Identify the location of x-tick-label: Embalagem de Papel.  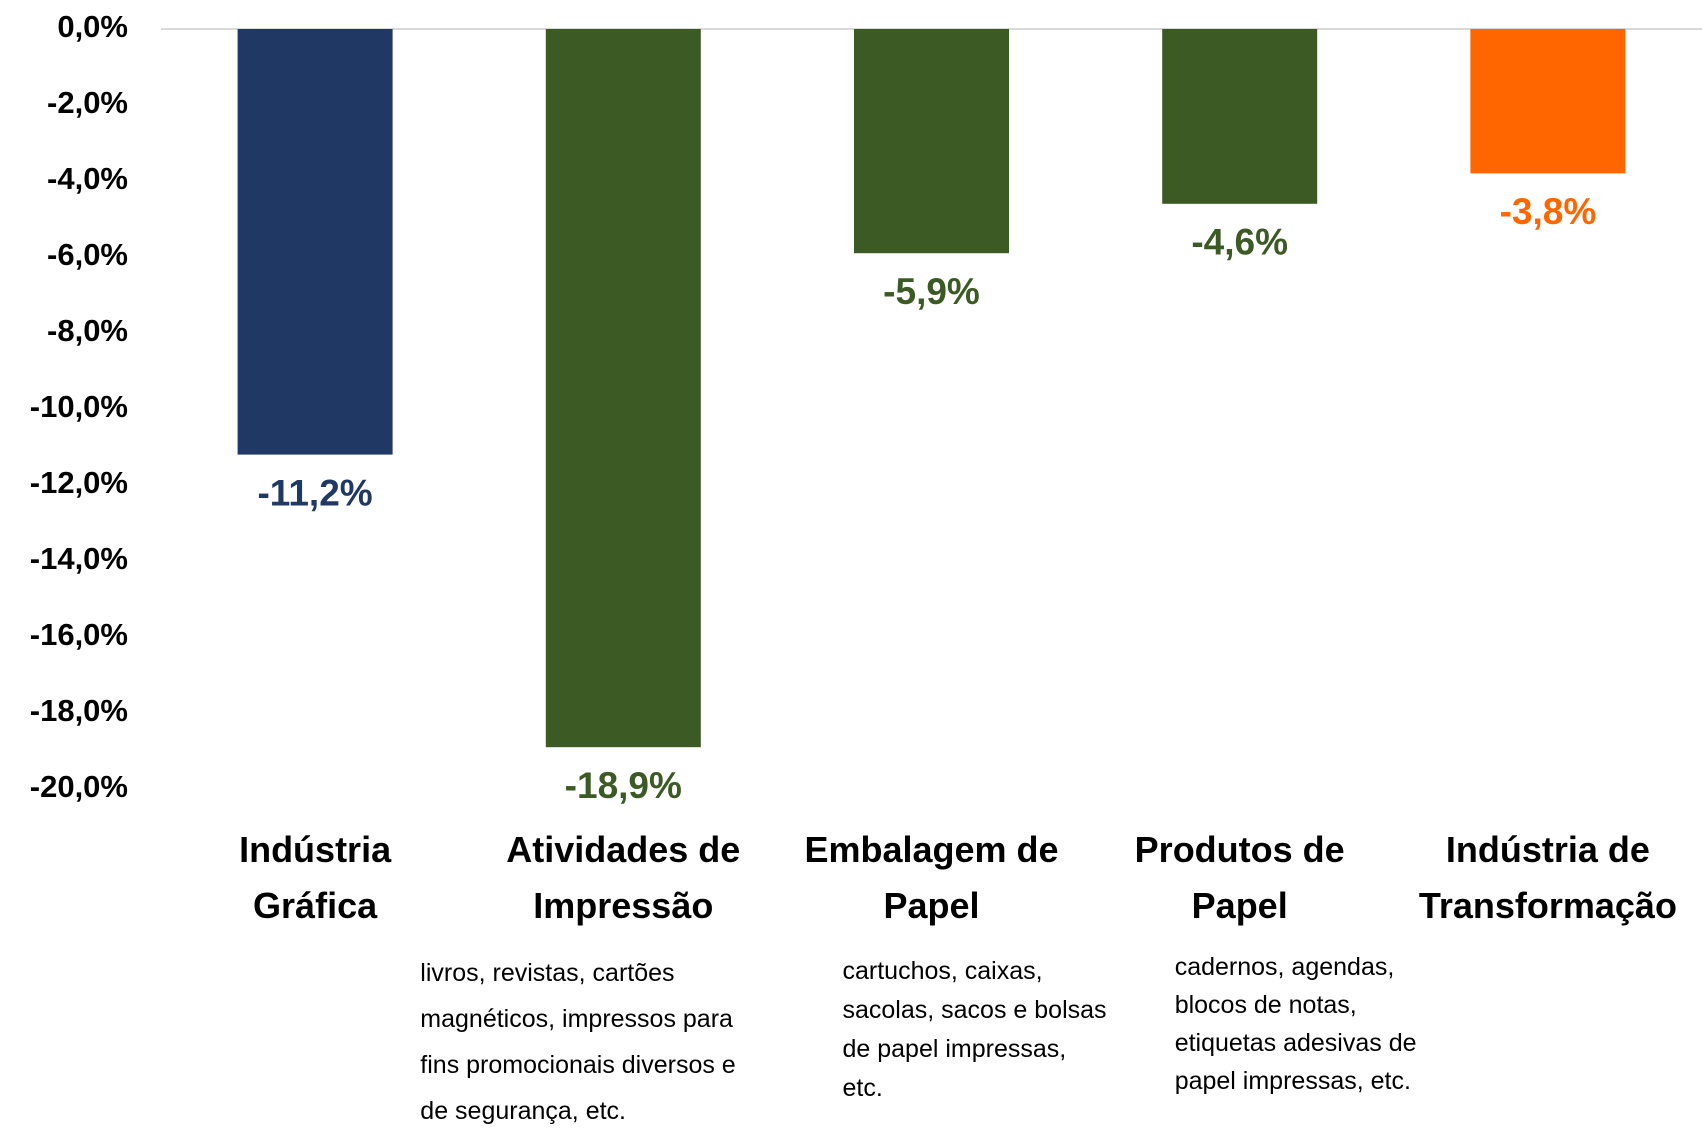
(931, 877).